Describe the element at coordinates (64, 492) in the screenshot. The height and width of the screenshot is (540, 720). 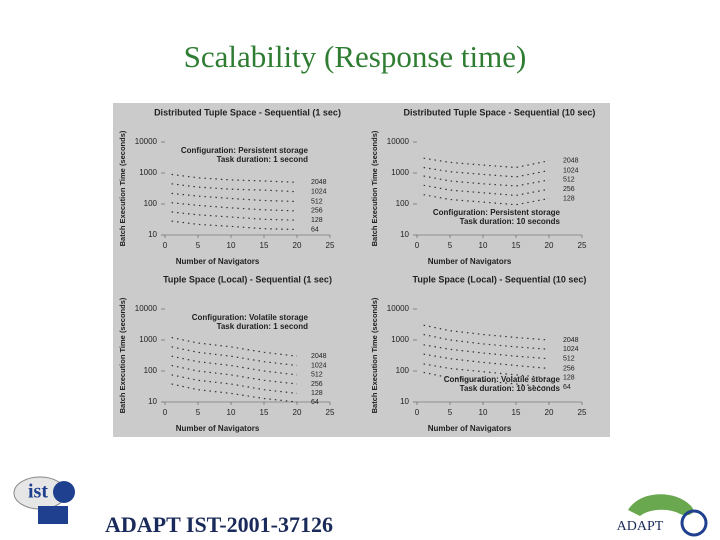
I see `logo-globe` at that location.